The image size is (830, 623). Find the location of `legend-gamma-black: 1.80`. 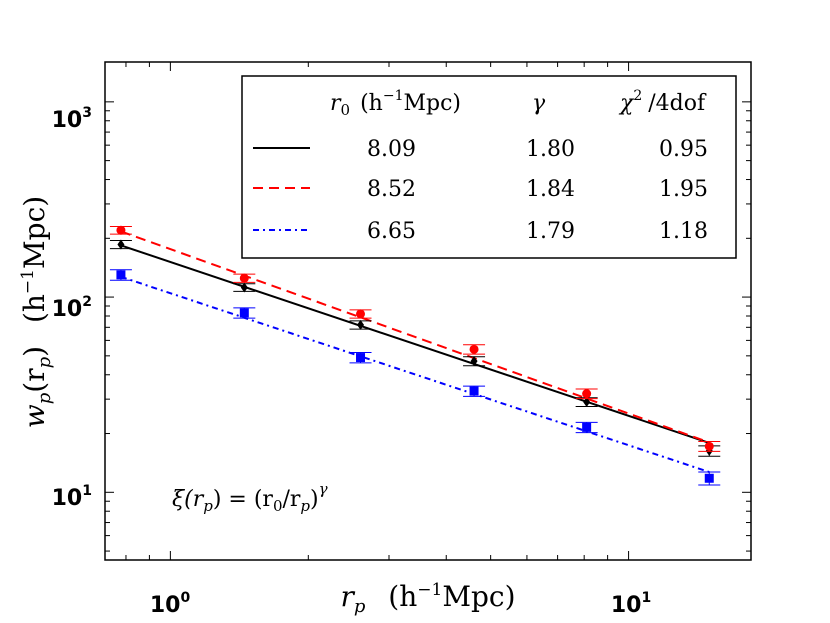

legend-gamma-black: 1.80 is located at coordinates (550, 149).